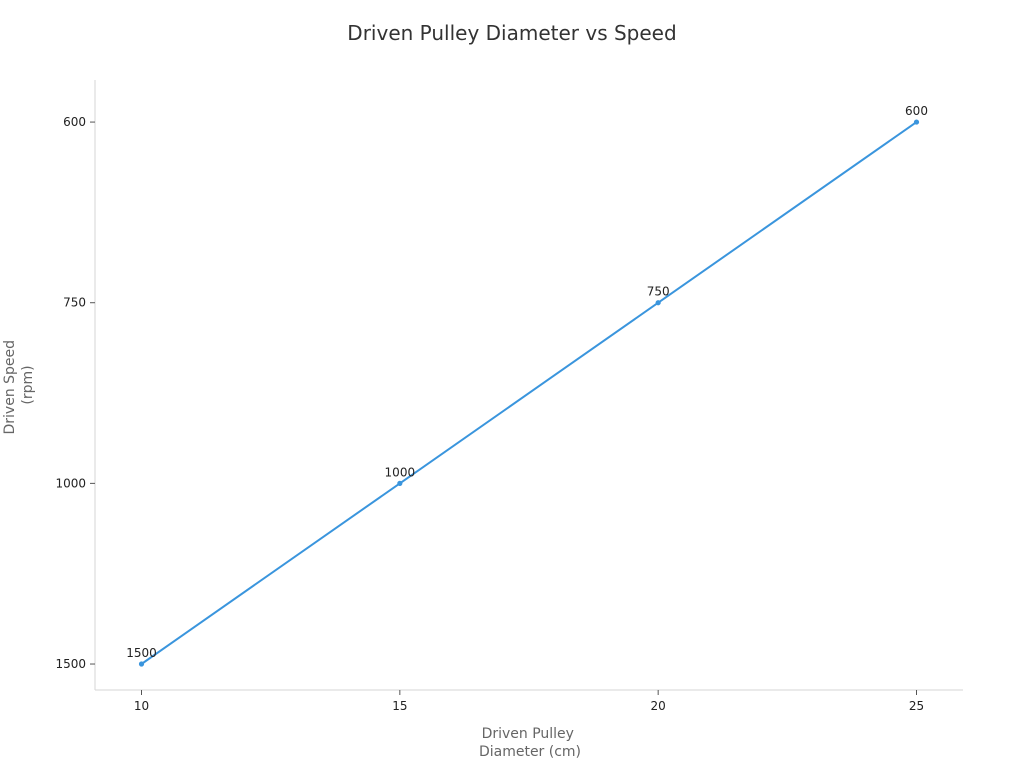  What do you see at coordinates (528, 734) in the screenshot?
I see `x-axis-label-line-1: Driven Pulley` at bounding box center [528, 734].